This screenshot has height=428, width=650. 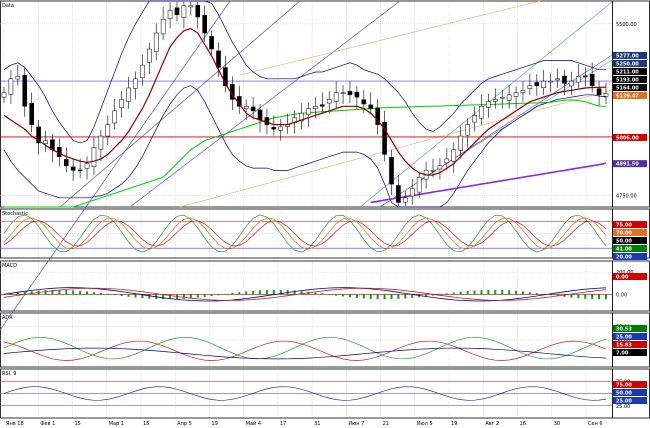 I want to click on main-tick-label: 5500.00, so click(x=626, y=25).